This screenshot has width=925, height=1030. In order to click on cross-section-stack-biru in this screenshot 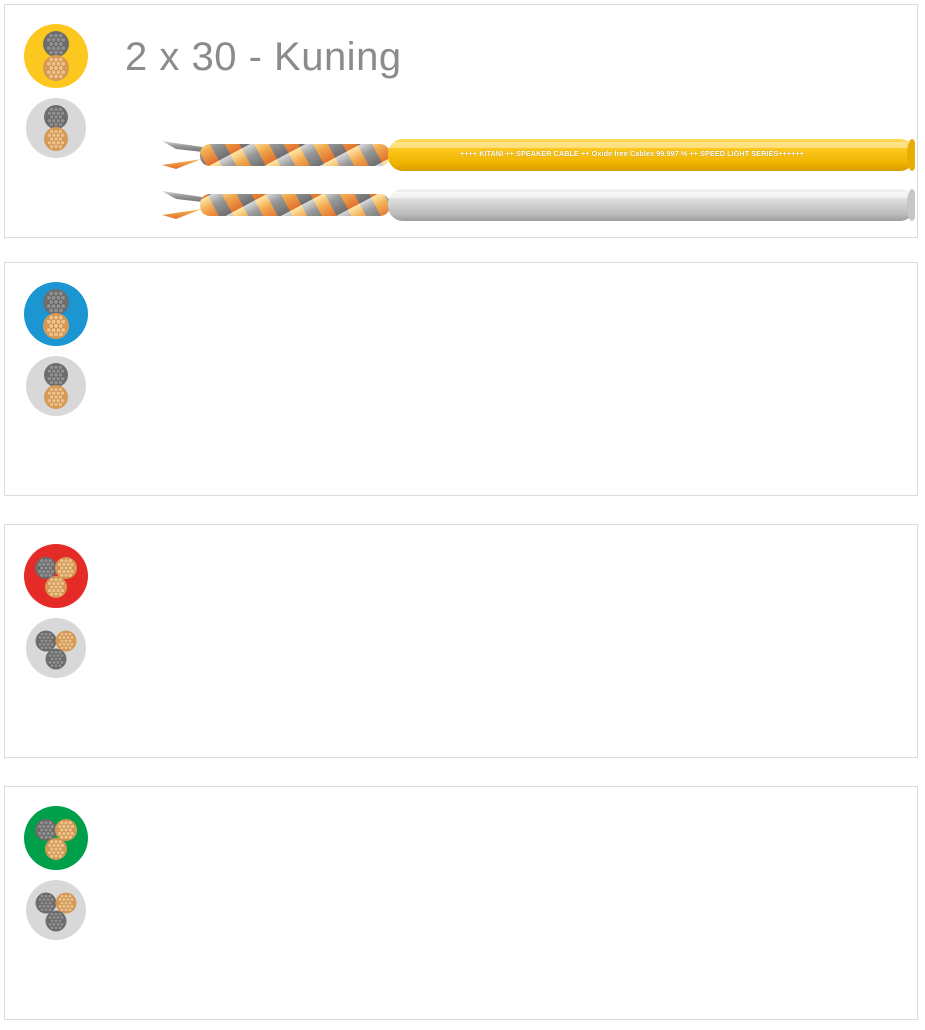, I will do `click(67, 350)`.